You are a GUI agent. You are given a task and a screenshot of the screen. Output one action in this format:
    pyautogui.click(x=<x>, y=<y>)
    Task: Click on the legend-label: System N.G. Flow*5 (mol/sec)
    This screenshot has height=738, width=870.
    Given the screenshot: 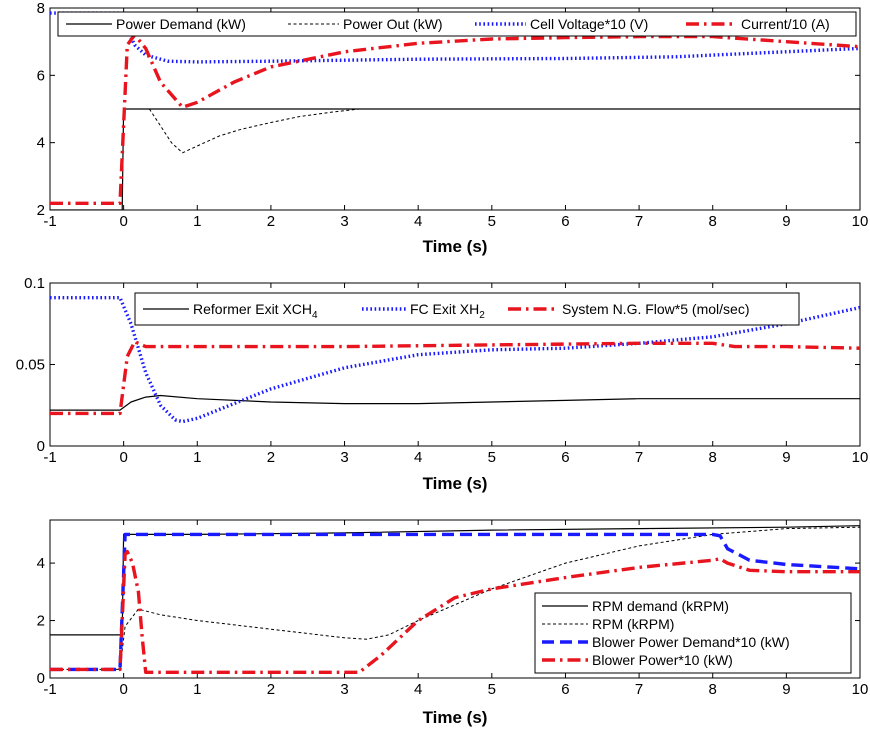 What is the action you would take?
    pyautogui.click(x=655, y=309)
    